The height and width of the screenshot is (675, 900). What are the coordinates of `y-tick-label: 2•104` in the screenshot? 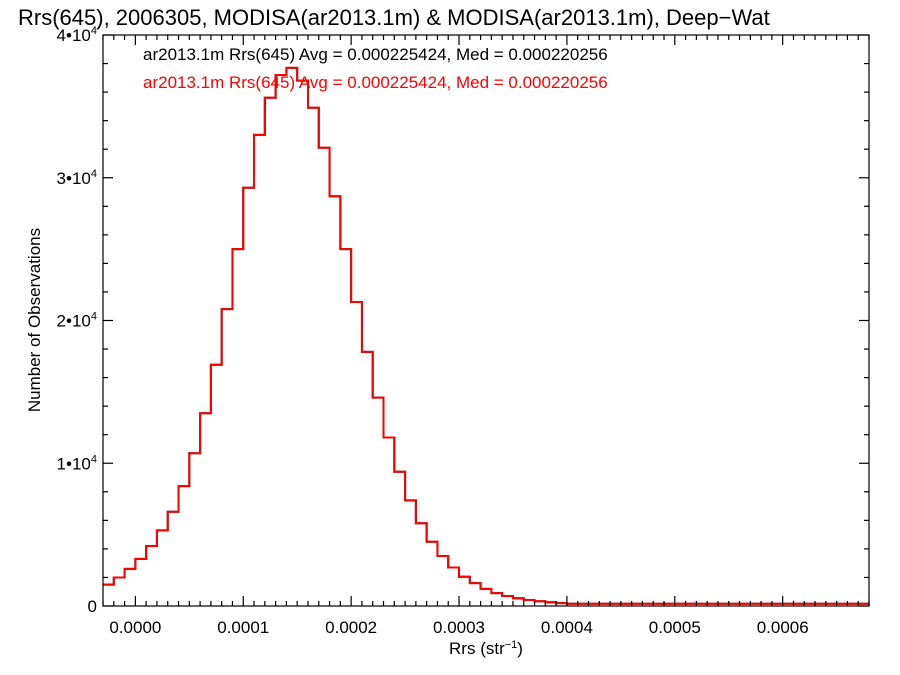 It's located at (77, 321).